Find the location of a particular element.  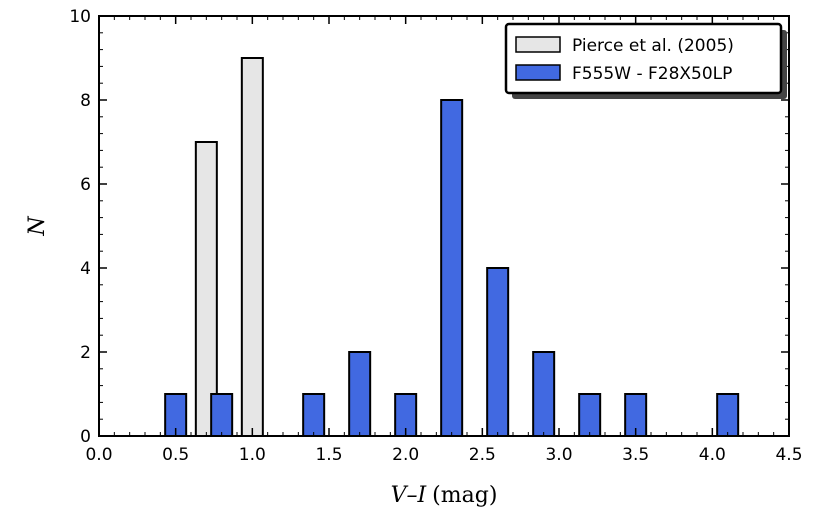

x-axis-label-unit: (mag) is located at coordinates (464, 495).